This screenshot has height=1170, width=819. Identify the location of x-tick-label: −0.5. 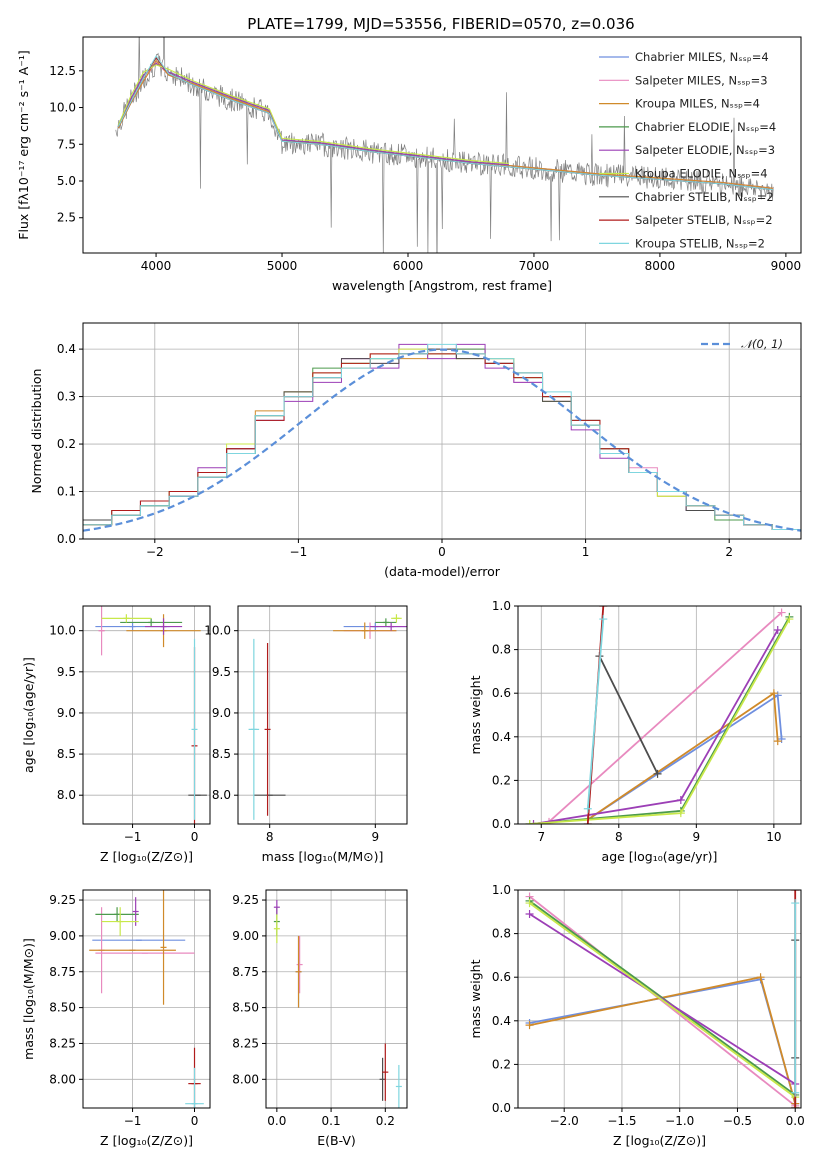
(737, 1121).